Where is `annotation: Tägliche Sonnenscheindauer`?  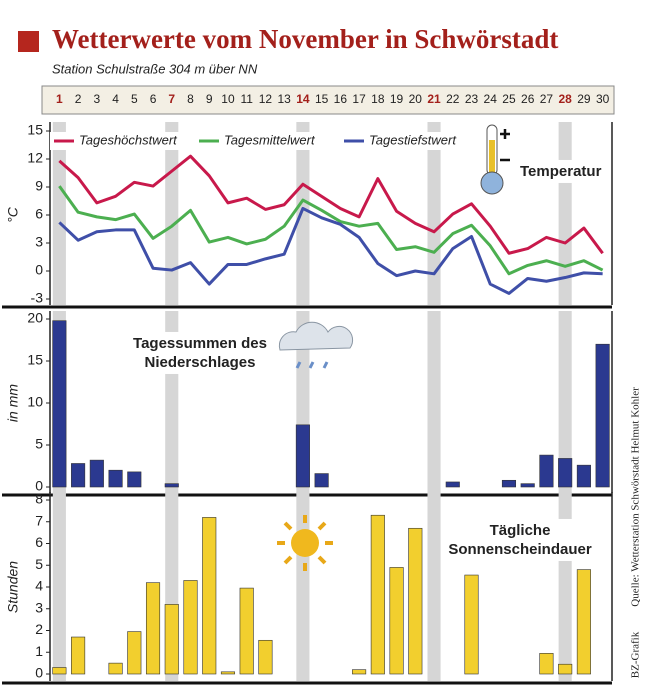 annotation: Tägliche Sonnenscheindauer is located at coordinates (520, 540).